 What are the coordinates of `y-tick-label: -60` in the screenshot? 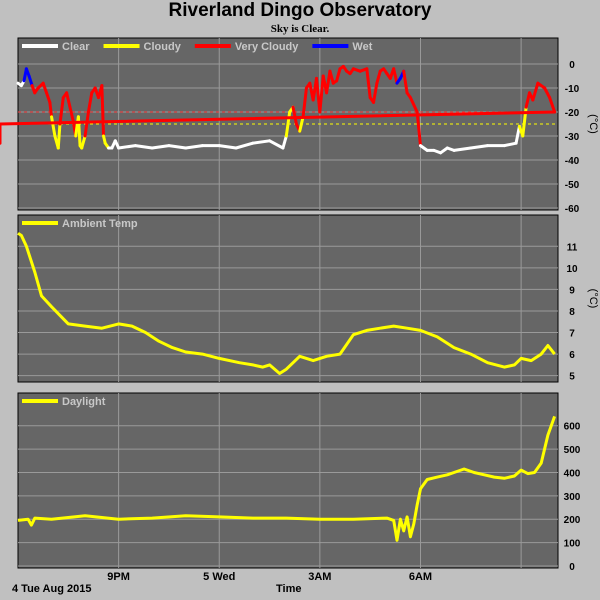 It's located at (572, 209).